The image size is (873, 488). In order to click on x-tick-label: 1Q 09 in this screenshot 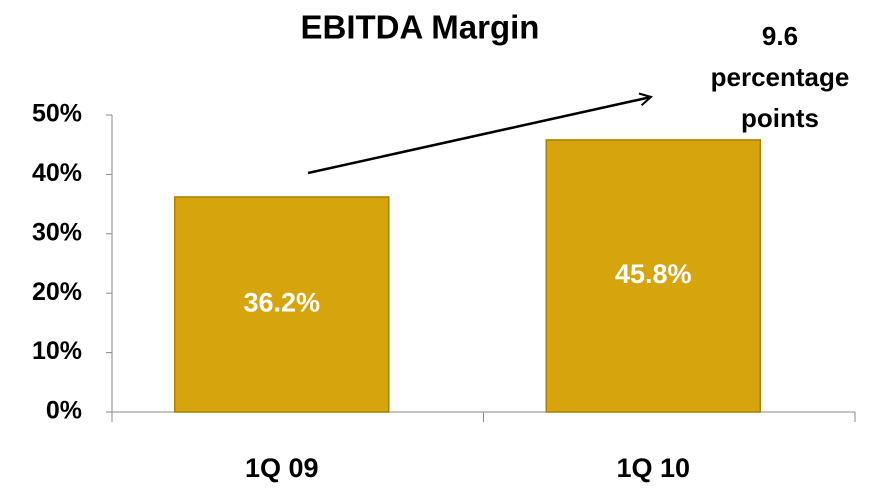, I will do `click(282, 468)`.